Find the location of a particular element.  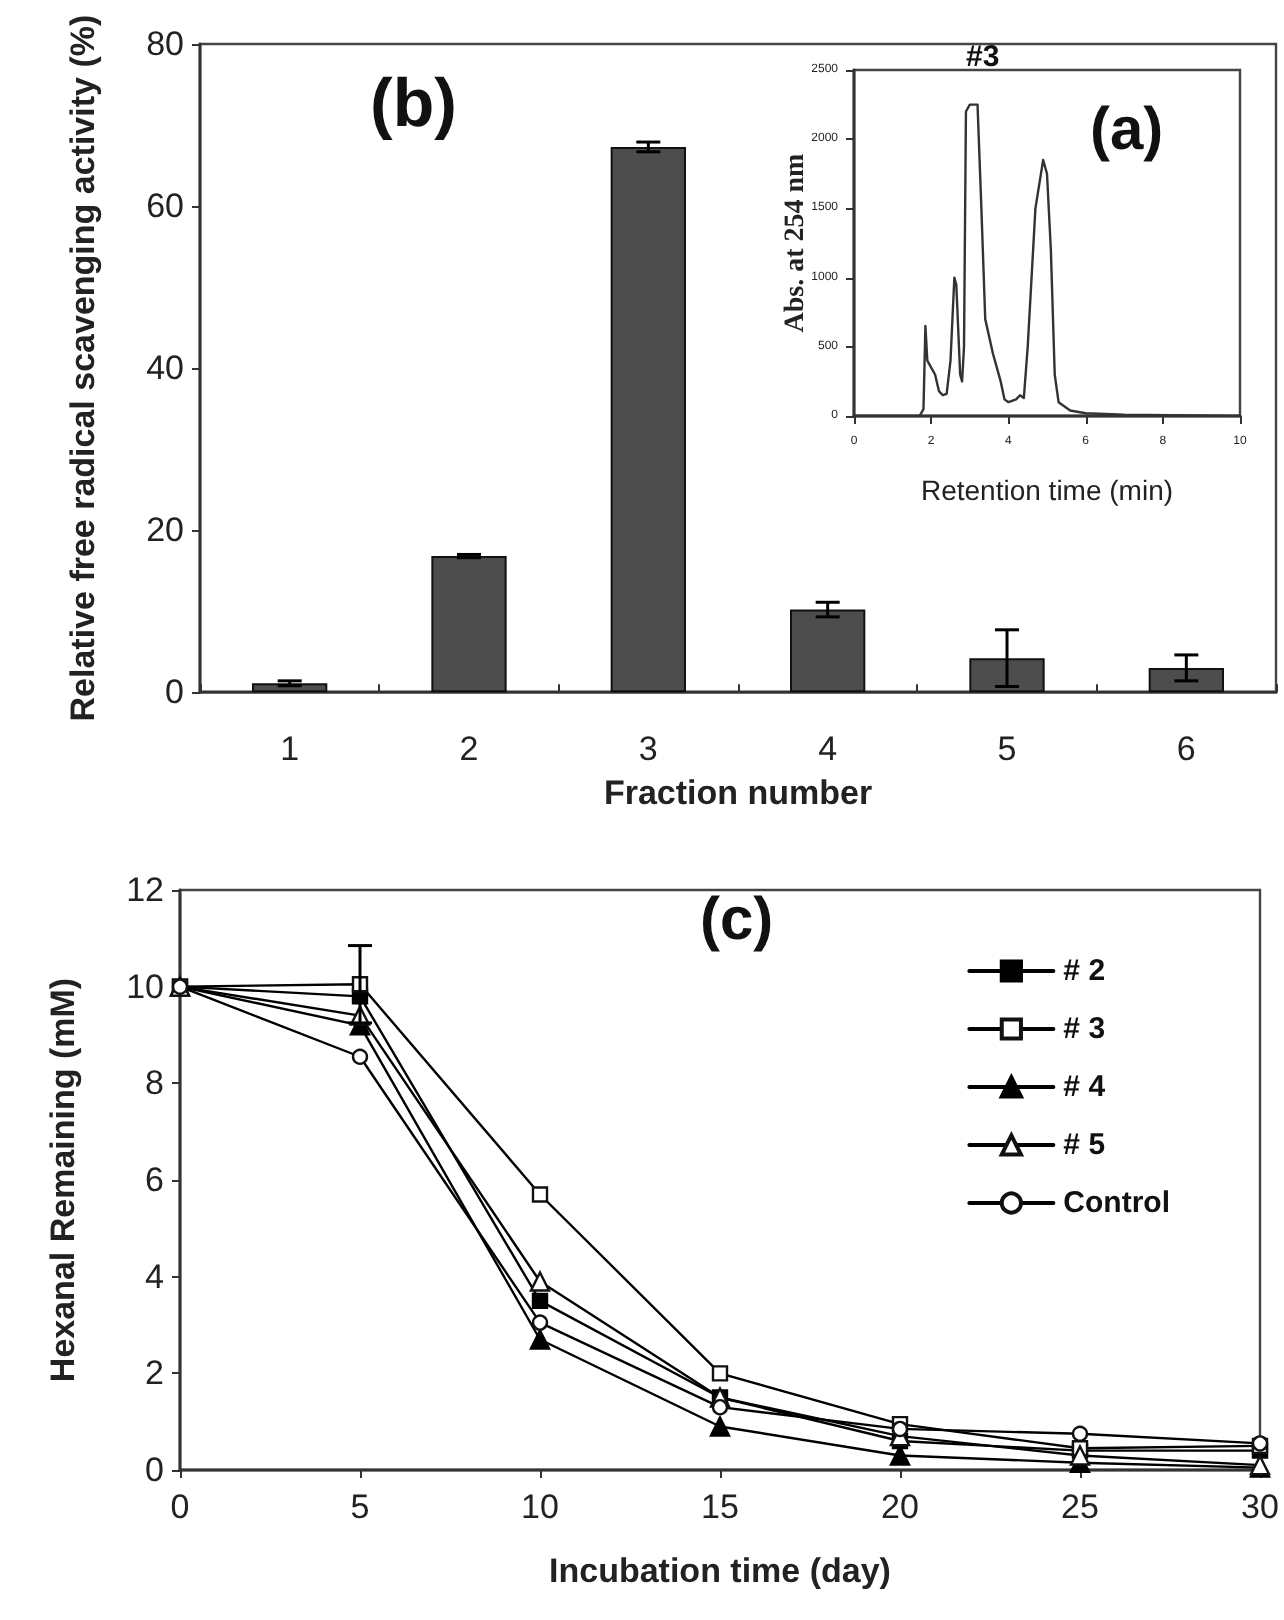

y-tick-label: 10 is located at coordinates (145, 986).